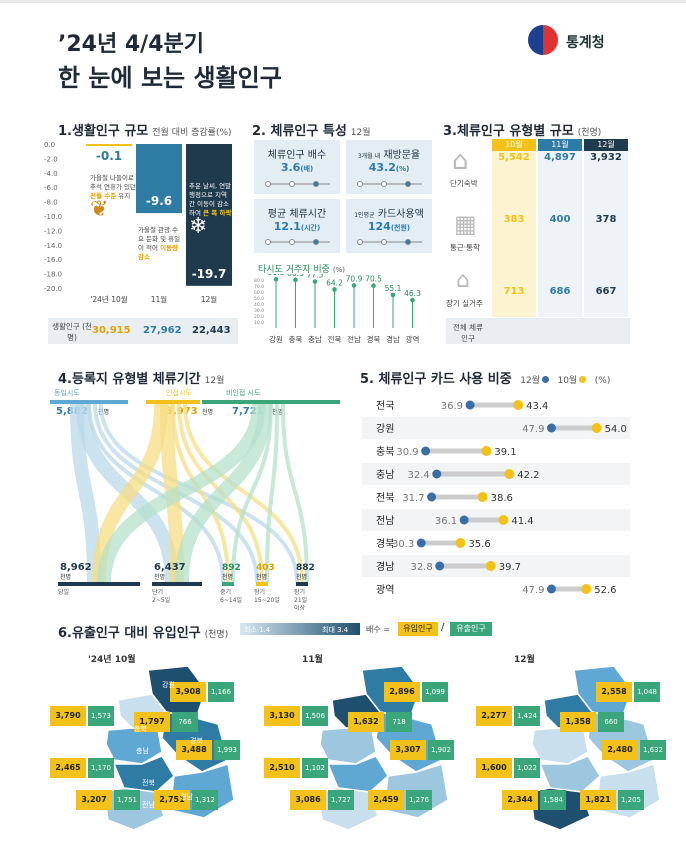  I want to click on inflow-value: 1,358, so click(578, 722).